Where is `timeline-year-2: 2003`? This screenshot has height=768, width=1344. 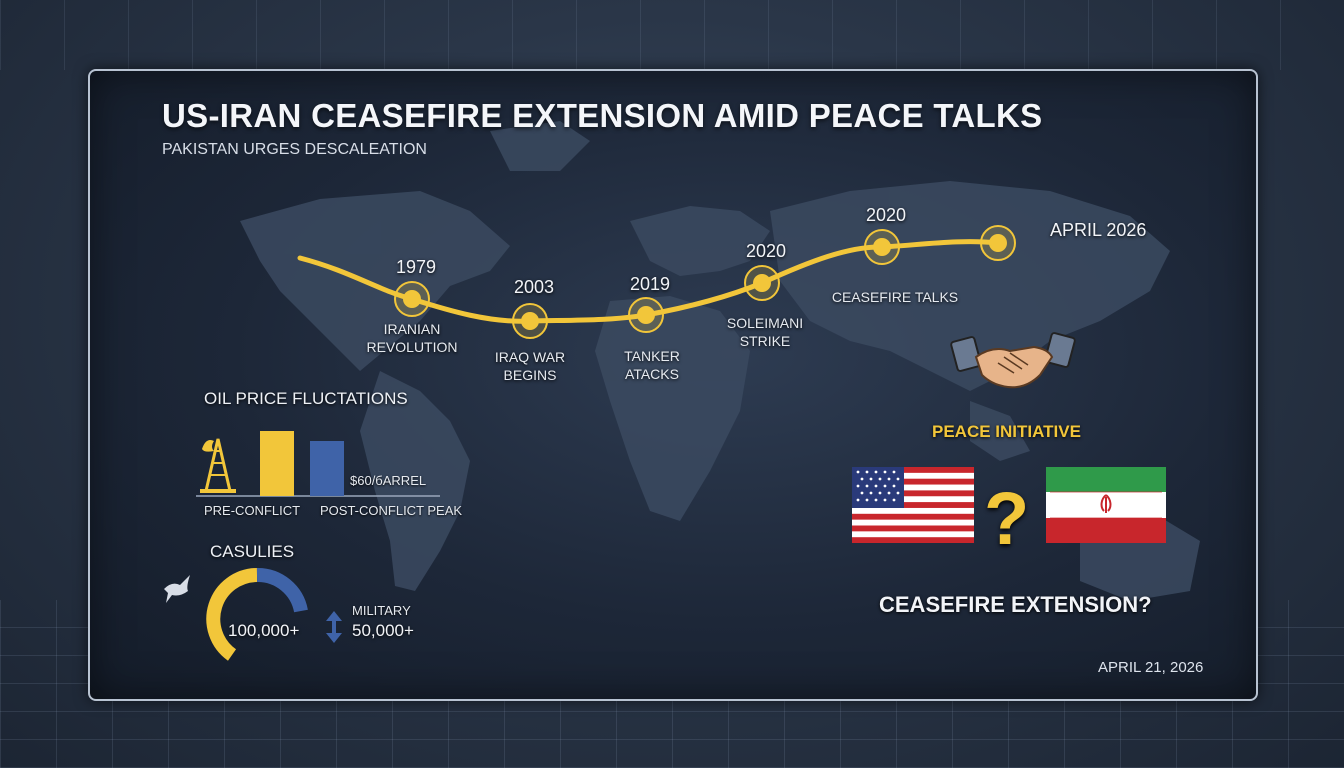
timeline-year-2: 2003 is located at coordinates (534, 287).